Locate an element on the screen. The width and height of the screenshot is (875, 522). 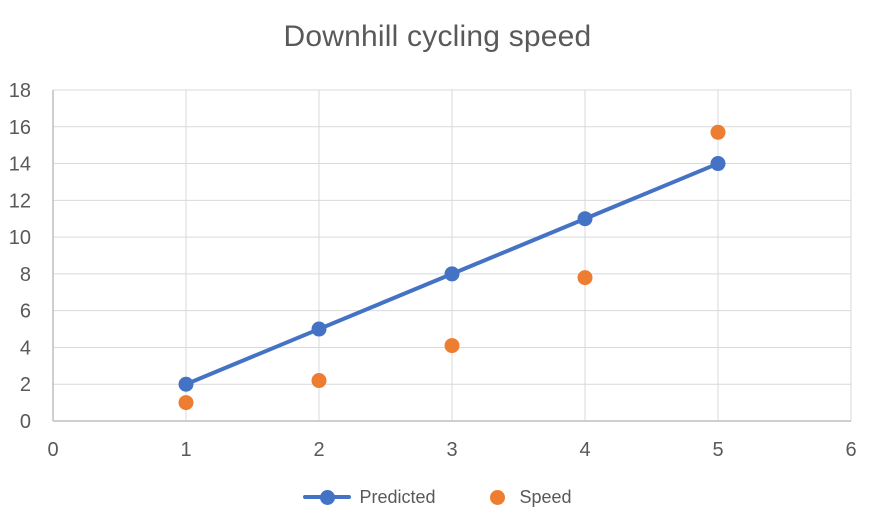
x-tick-label: 6 is located at coordinates (850, 450).